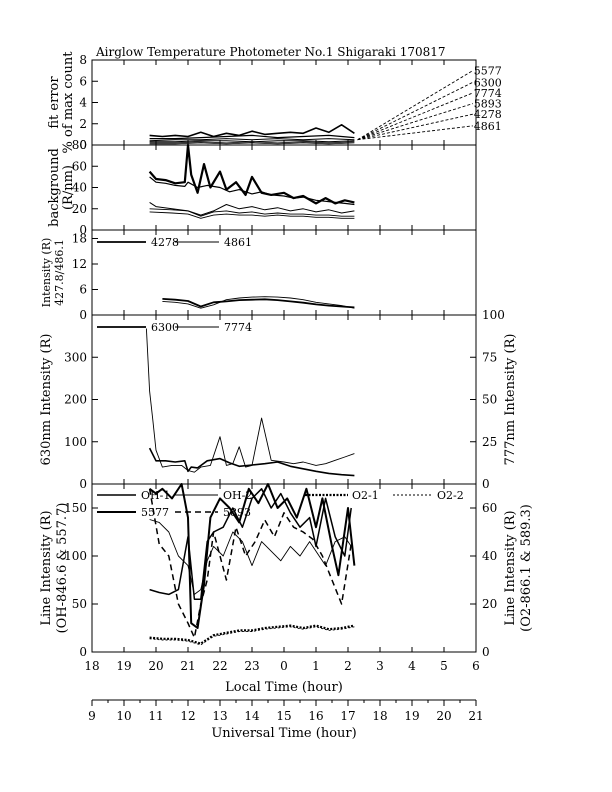 The height and width of the screenshot is (792, 612). I want to click on y2-axis-label: 777nm Intensity (R), so click(510, 400).